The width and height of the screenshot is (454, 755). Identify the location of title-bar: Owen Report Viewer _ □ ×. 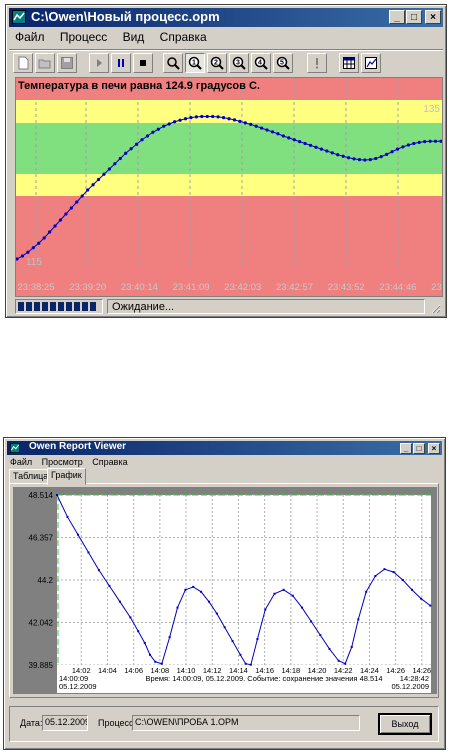
(224, 448).